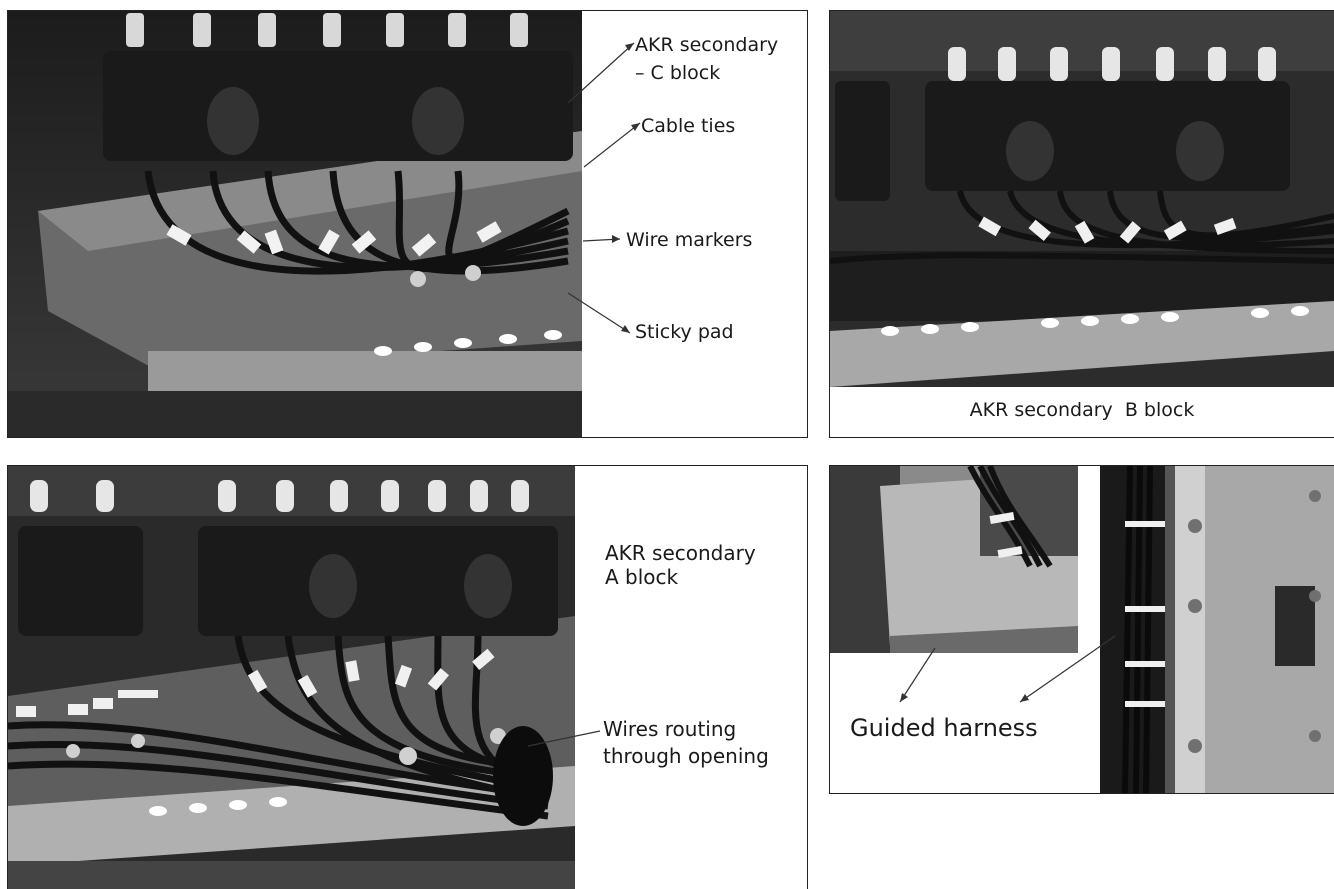 The image size is (1334, 889). What do you see at coordinates (686, 743) in the screenshot?
I see `label-wires-routing: Wires routing through opening` at bounding box center [686, 743].